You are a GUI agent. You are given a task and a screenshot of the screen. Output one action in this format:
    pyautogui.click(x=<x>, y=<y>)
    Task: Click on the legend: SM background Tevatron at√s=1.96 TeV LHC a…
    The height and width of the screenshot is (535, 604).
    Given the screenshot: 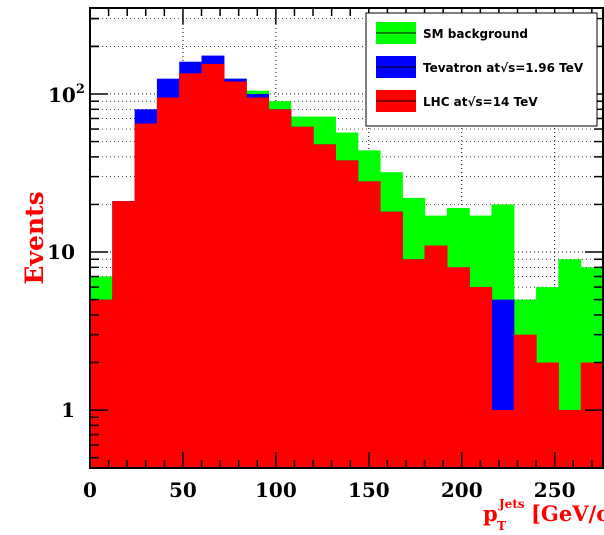 What is the action you would take?
    pyautogui.click(x=481, y=69)
    